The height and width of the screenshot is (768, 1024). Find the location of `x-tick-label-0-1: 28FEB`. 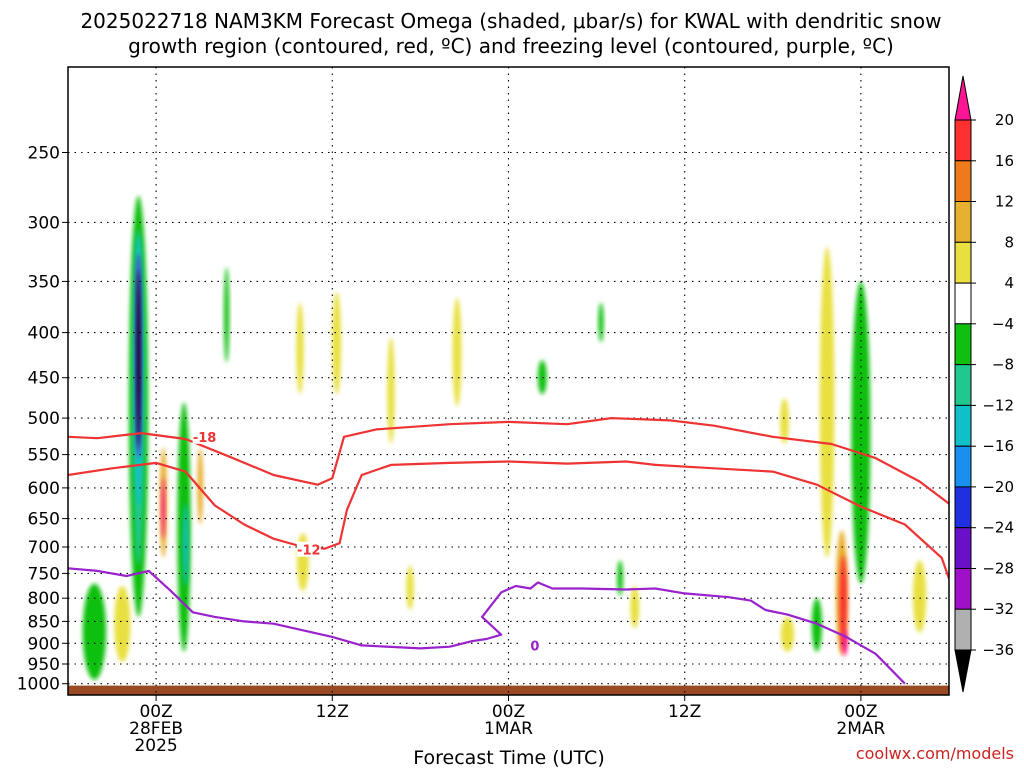

x-tick-label-0-1: 28FEB is located at coordinates (156, 729).